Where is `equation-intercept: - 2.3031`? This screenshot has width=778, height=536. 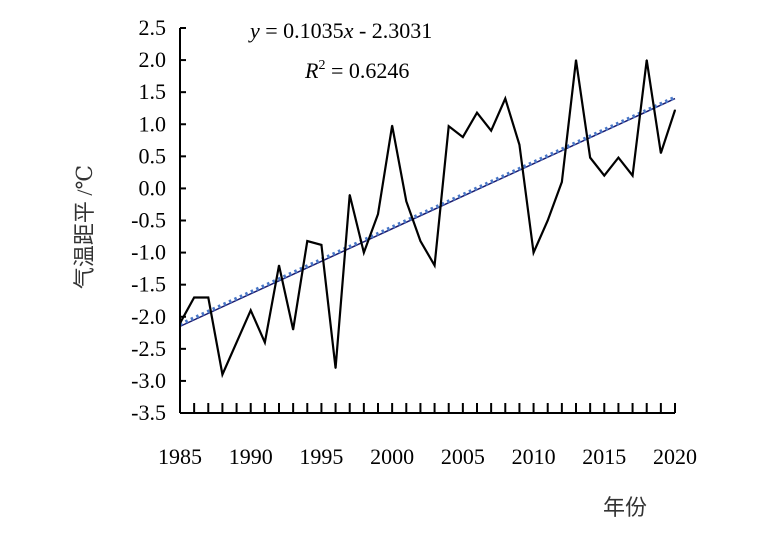 equation-intercept: - 2.3031 is located at coordinates (392, 30).